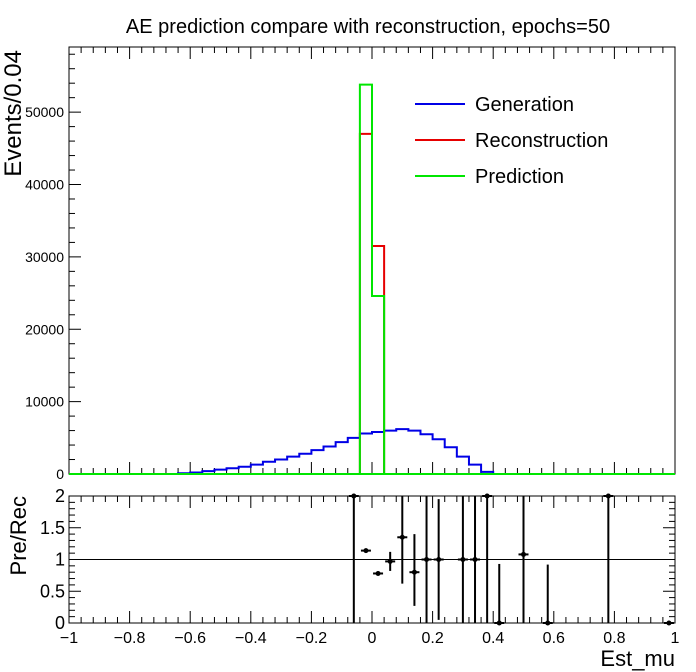 The image size is (696, 672). What do you see at coordinates (432, 638) in the screenshot?
I see `x-tick-label: 0.2` at bounding box center [432, 638].